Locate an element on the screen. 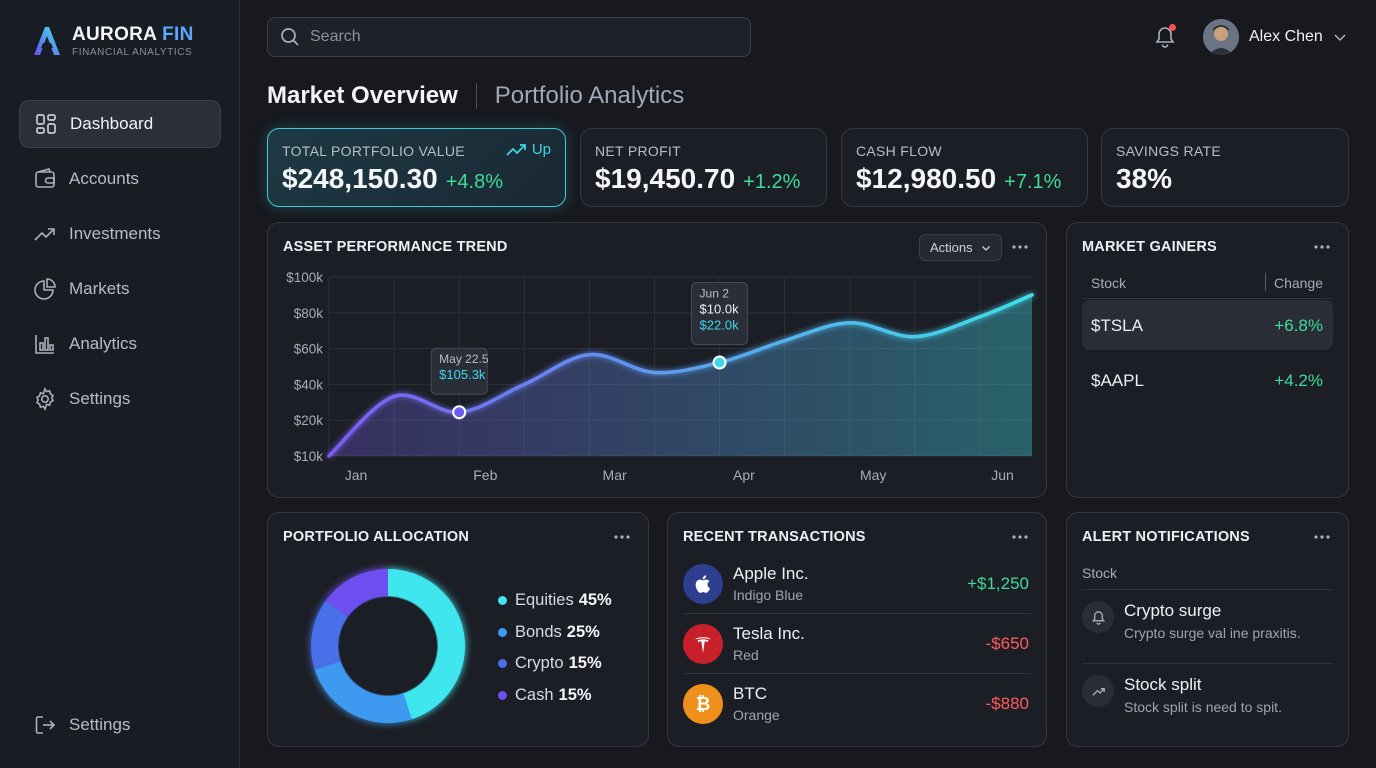 This screenshot has width=1376, height=768. alert-description: Crypto surge val ine praxitis. is located at coordinates (1212, 633).